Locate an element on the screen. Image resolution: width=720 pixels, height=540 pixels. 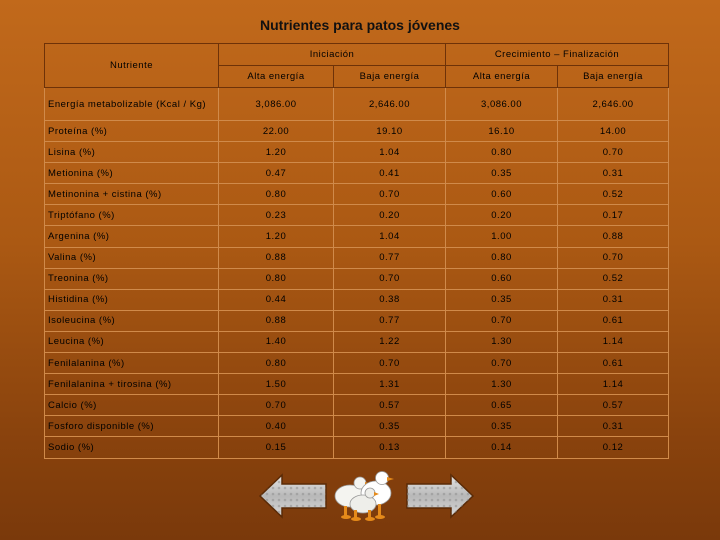
nutrient-label: Sodio (%) is located at coordinates (131, 447).